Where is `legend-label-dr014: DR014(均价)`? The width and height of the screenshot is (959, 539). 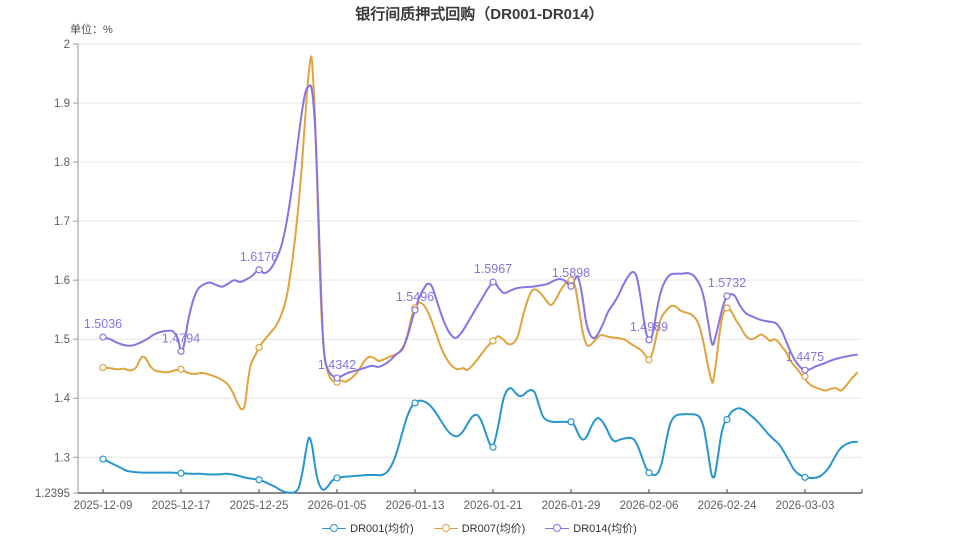 legend-label-dr014: DR014(均价) is located at coordinates (605, 529).